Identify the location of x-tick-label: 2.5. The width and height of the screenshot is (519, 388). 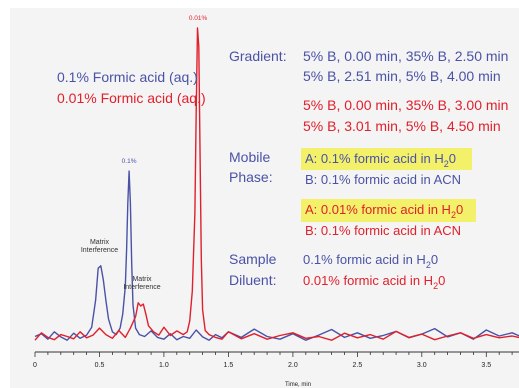
(358, 365).